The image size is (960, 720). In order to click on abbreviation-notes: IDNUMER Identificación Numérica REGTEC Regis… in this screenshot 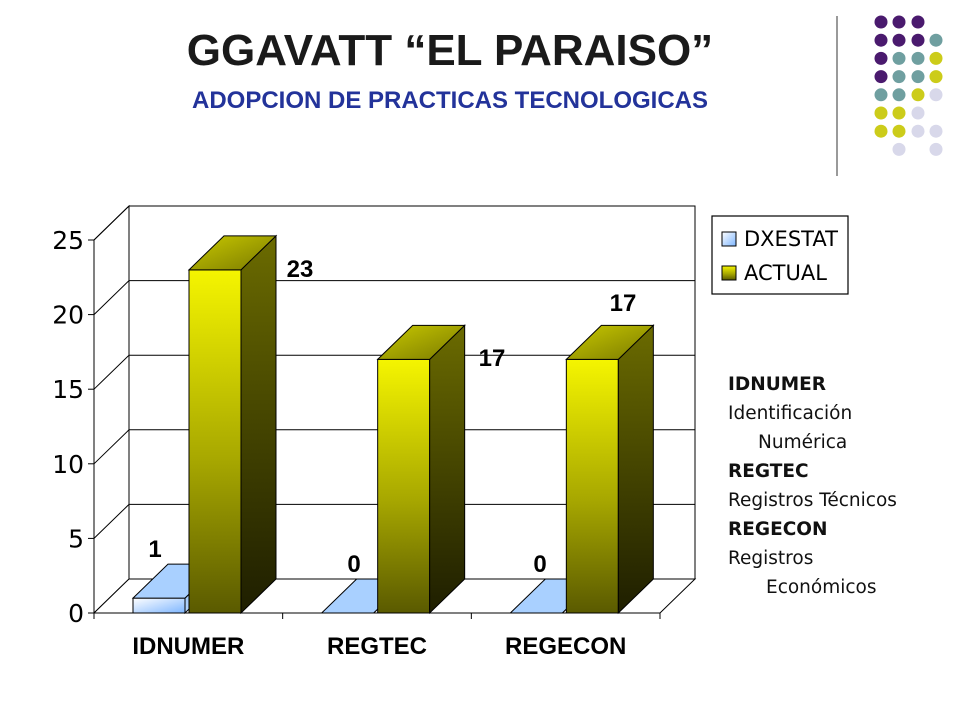, I will do `click(842, 486)`.